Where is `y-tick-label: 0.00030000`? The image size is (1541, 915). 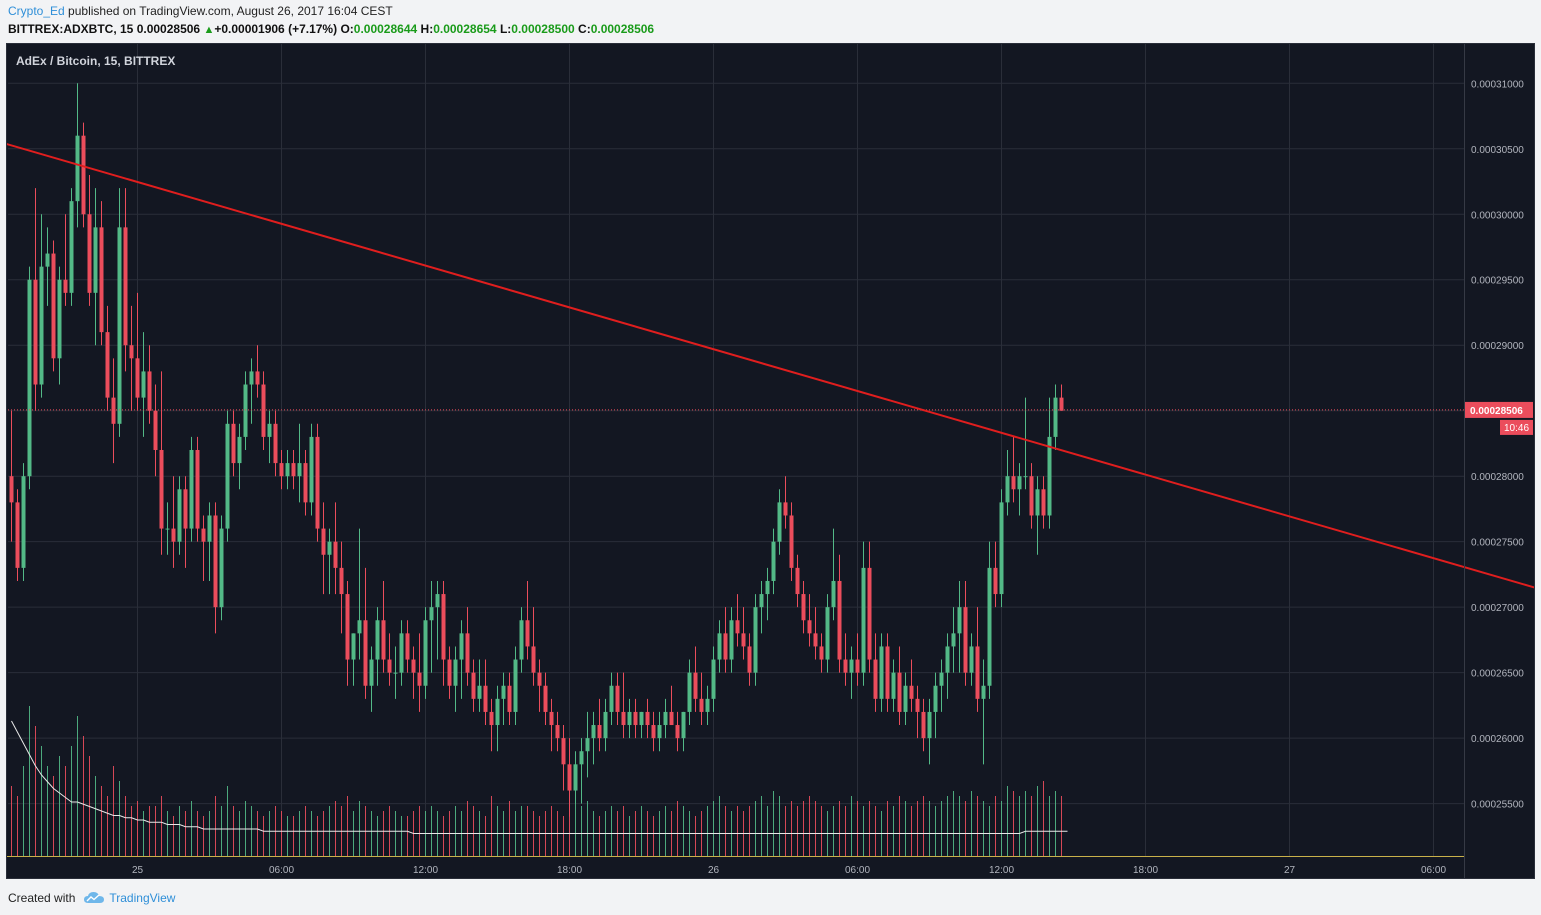
y-tick-label: 0.00030000 is located at coordinates (1497, 215).